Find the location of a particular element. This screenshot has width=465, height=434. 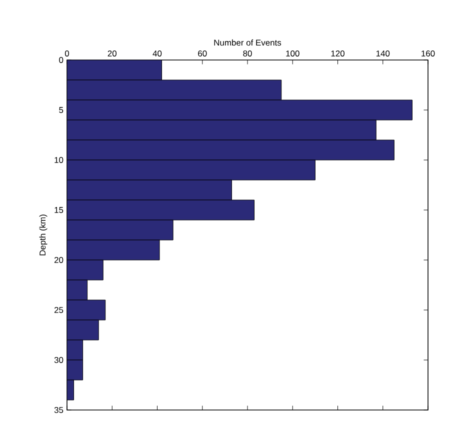

y-axis-title: Depth (km) is located at coordinates (43, 235).